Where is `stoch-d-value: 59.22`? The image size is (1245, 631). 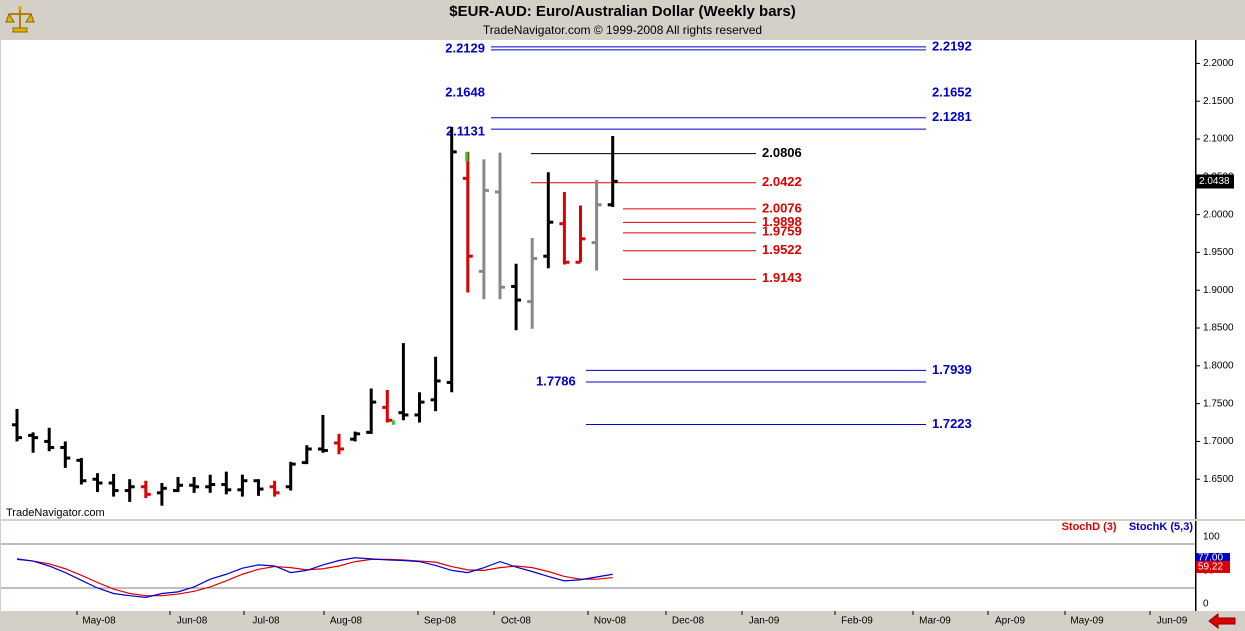
stoch-d-value: 59.22 is located at coordinates (1210, 567).